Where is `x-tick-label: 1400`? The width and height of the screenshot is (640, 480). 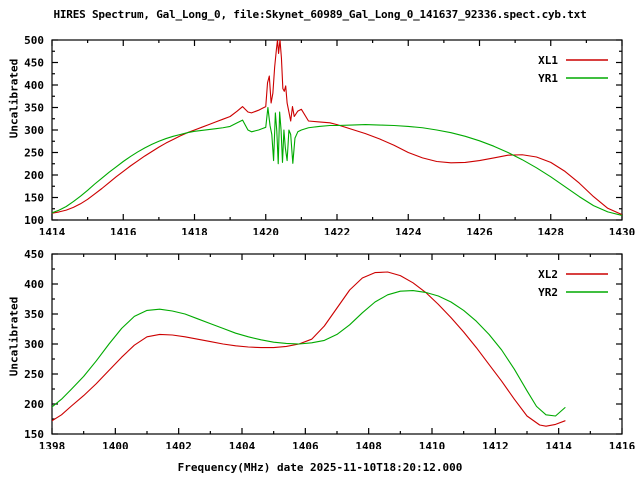
x-tick-label: 1400 is located at coordinates (115, 444).